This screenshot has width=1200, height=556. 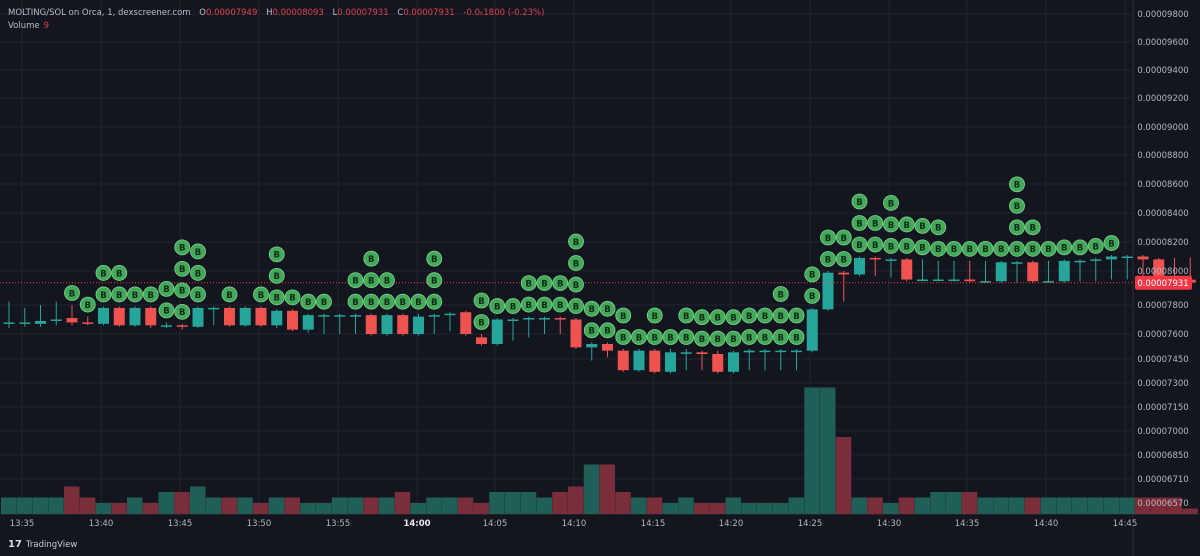 I want to click on y-tick-label: 0.00009800, so click(x=1162, y=15).